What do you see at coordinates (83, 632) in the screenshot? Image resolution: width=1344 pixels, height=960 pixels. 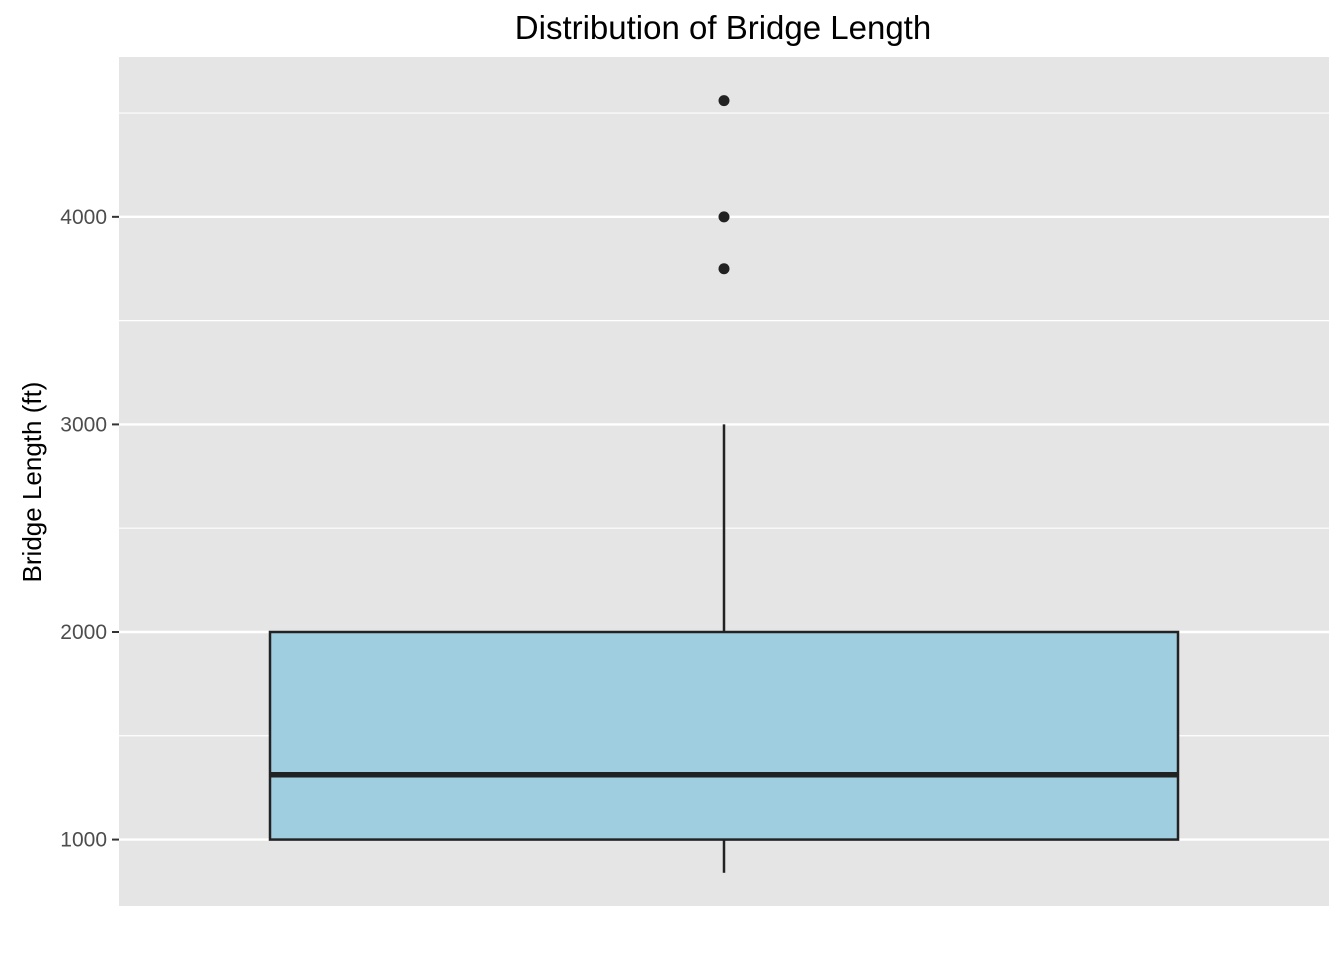 I see `y-tick-label: 2000` at bounding box center [83, 632].